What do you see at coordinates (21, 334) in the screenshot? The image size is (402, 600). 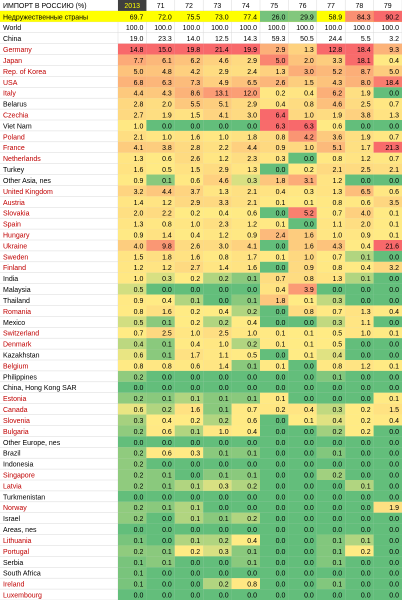 I see `row-label: Switzerland` at bounding box center [21, 334].